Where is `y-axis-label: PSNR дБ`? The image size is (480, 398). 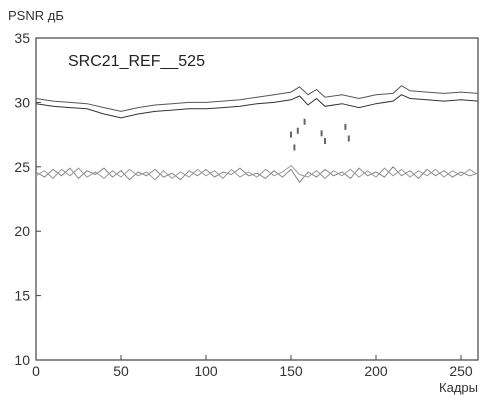
y-axis-label: PSNR дБ is located at coordinates (36, 15).